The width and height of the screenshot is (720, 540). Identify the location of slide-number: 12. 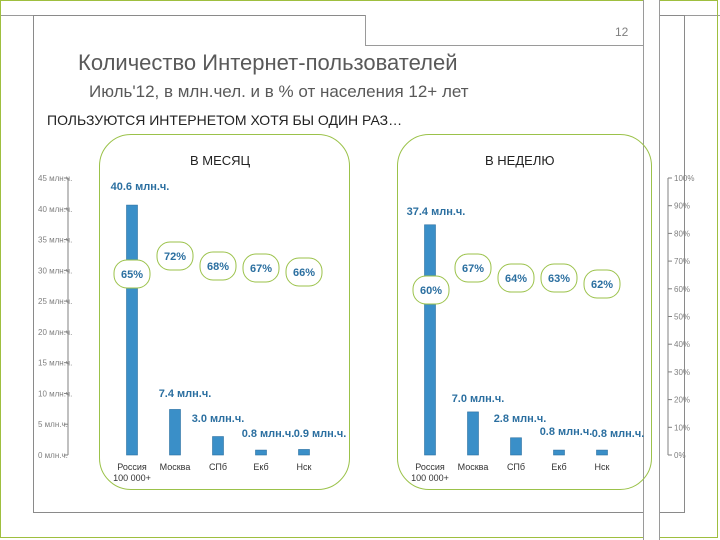
(622, 32).